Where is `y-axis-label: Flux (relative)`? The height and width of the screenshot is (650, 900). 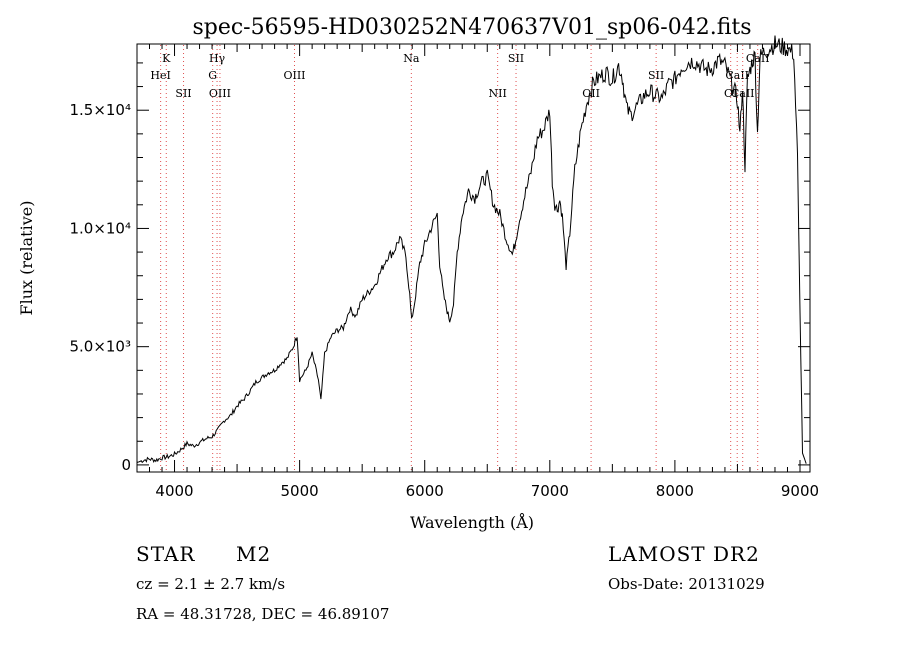 y-axis-label: Flux (relative) is located at coordinates (26, 258).